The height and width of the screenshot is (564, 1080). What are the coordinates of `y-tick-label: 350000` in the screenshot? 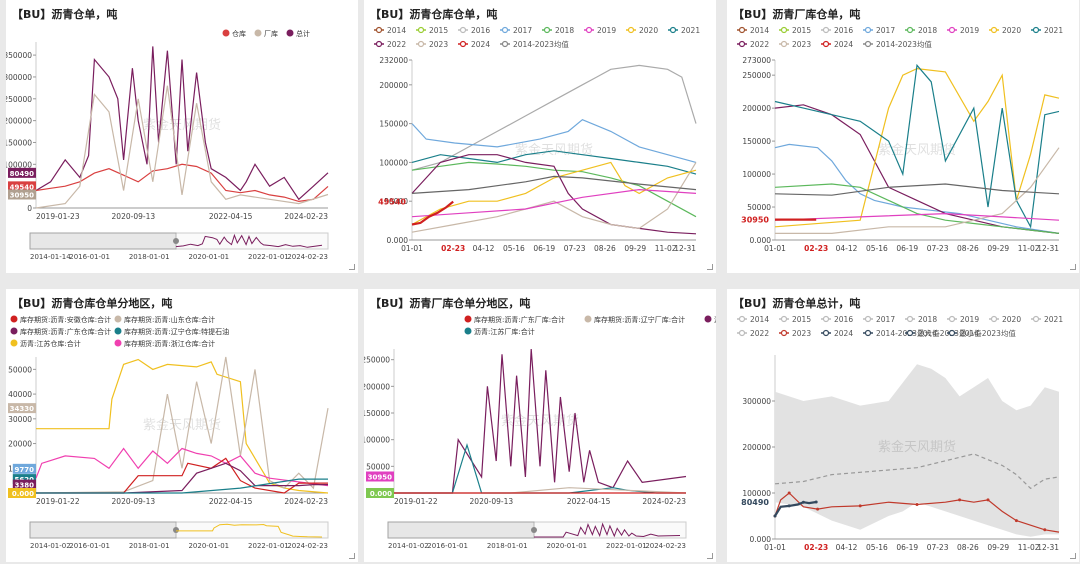 It's located at (19, 55).